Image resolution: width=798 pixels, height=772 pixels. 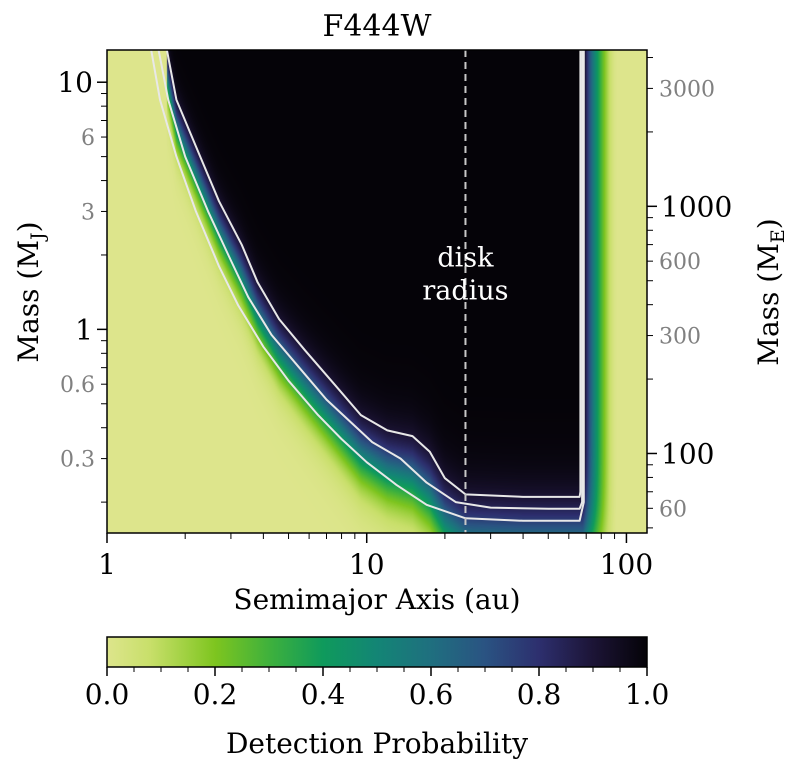 I want to click on y-right-minor-tick-label: 3000, so click(x=687, y=89).